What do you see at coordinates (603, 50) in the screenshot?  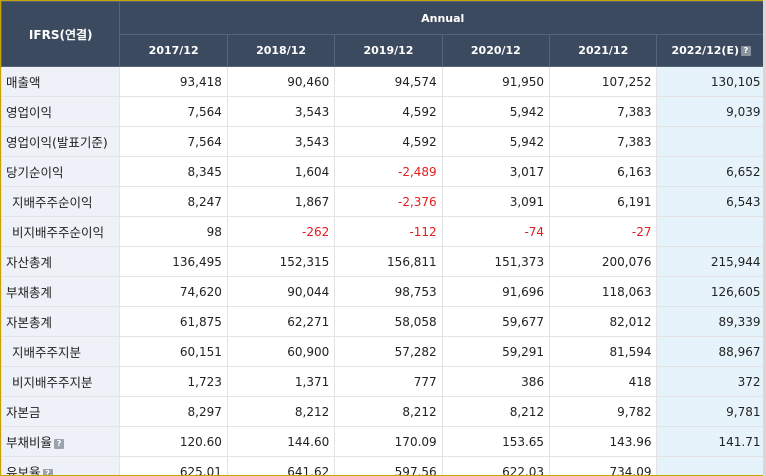 I see `year-header: 2021/12` at bounding box center [603, 50].